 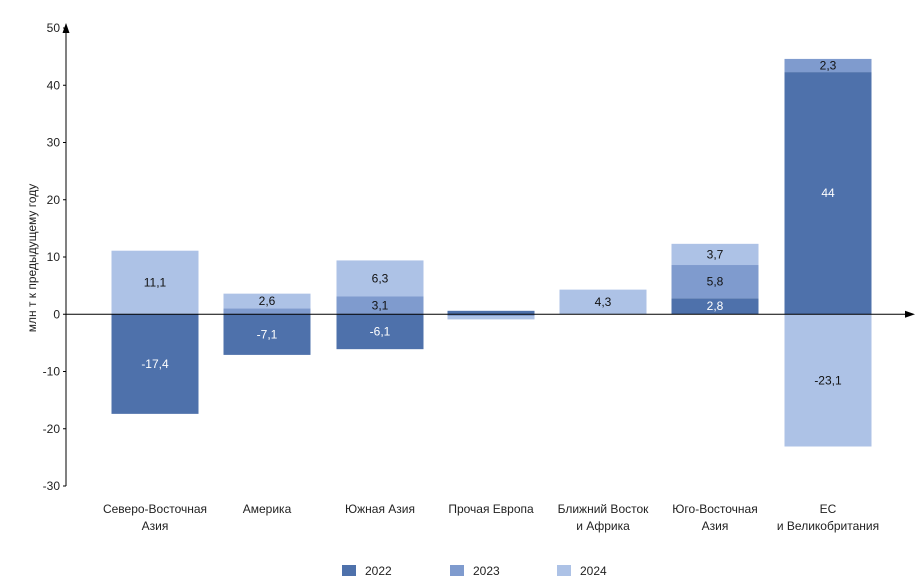 I want to click on data-label: -17,4, so click(x=155, y=364).